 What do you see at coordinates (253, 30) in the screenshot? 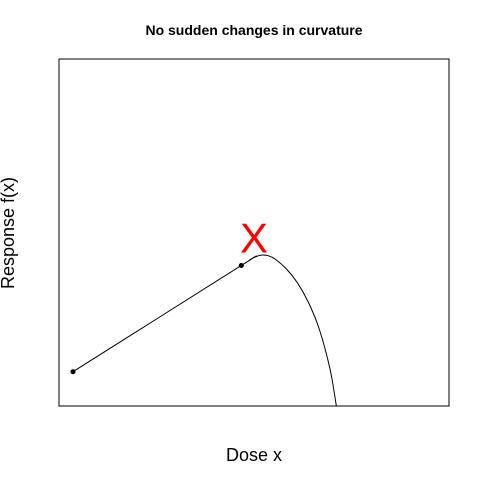
I see `chart-title: No sudden changes in curvature` at bounding box center [253, 30].